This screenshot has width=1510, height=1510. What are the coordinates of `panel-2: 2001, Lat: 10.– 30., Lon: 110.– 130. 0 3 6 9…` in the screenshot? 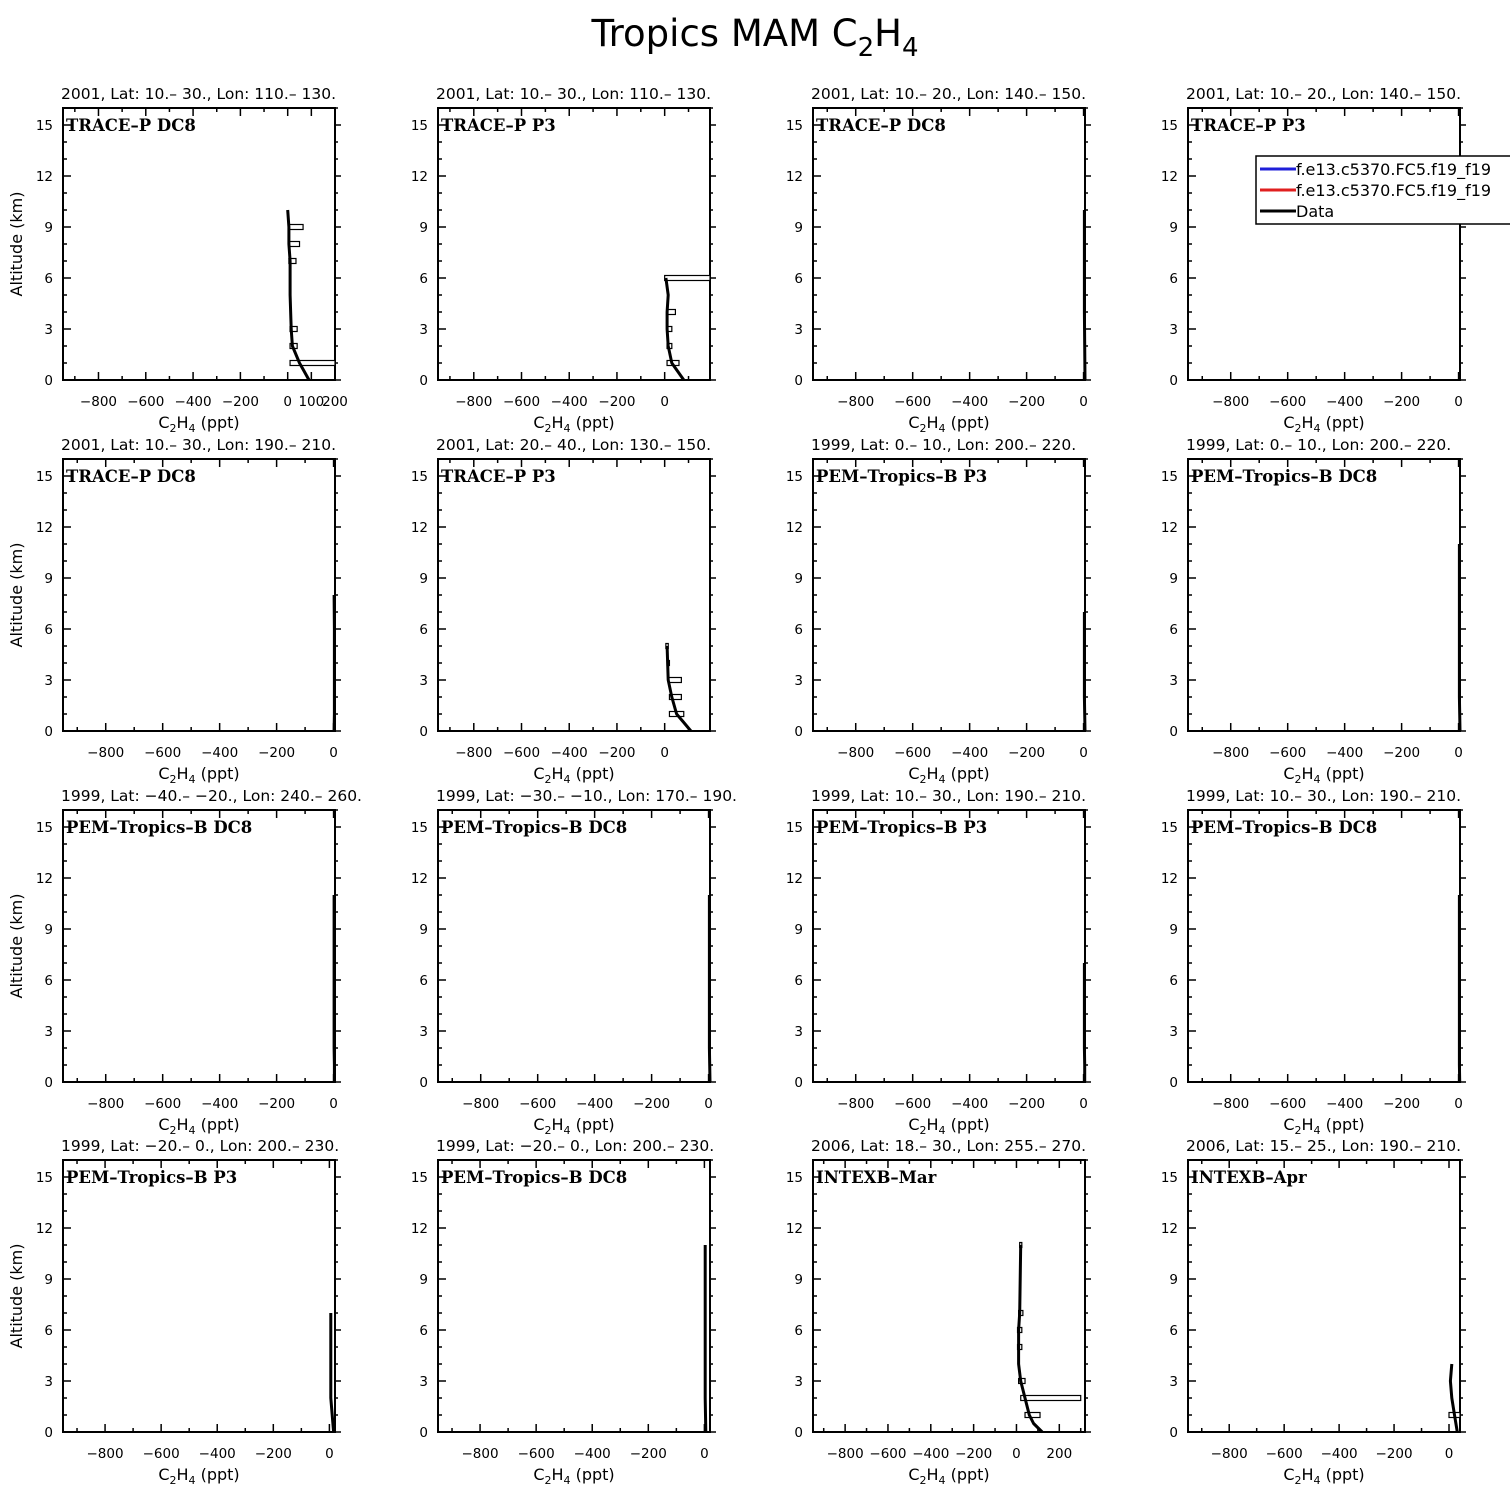 It's located at (563, 260).